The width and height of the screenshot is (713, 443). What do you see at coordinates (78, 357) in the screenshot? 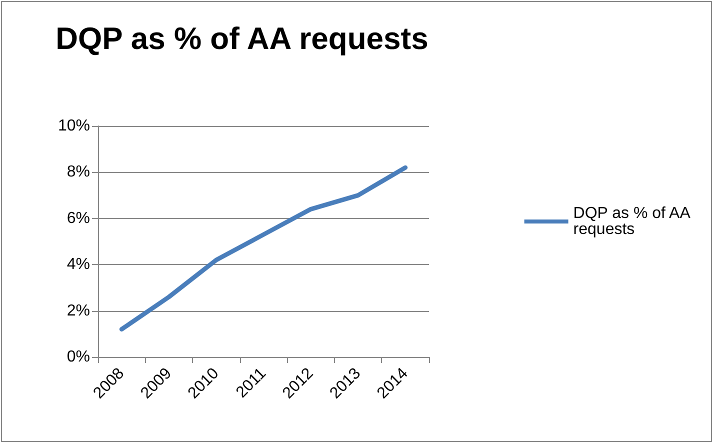
I see `y-tick-label: 0%` at bounding box center [78, 357].